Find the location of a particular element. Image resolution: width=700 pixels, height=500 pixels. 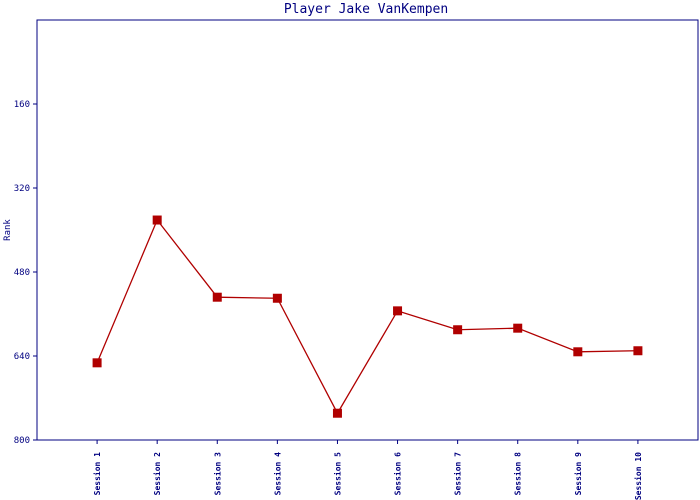

x-tick-label: Session 2 is located at coordinates (157, 474).